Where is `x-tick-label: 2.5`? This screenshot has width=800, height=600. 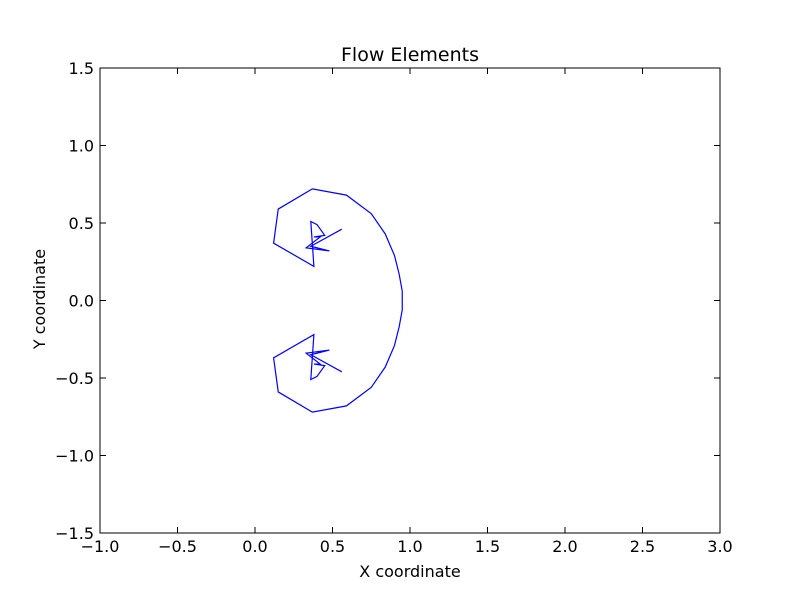
x-tick-label: 2.5 is located at coordinates (642, 546).